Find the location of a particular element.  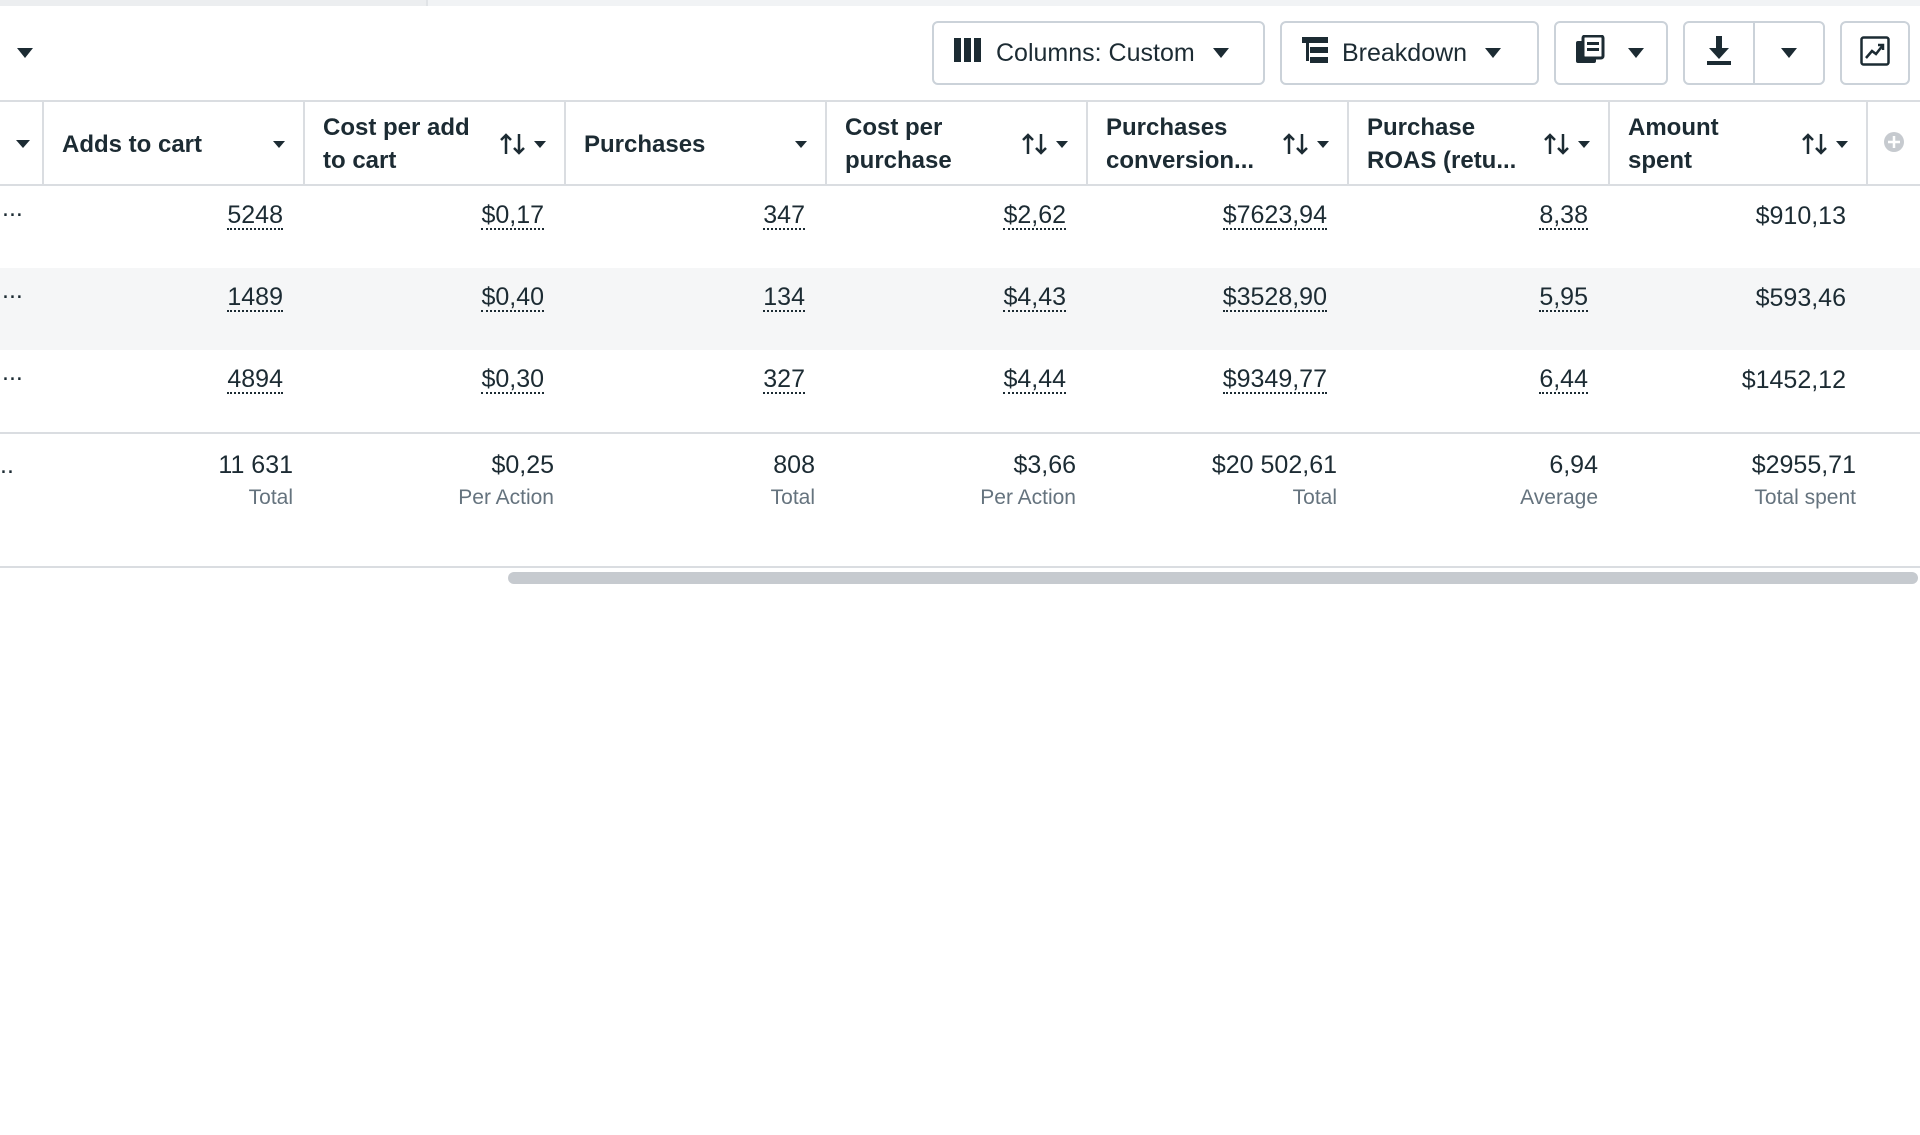

cell-cost-per-purchase: $4,43 is located at coordinates (1034, 297).